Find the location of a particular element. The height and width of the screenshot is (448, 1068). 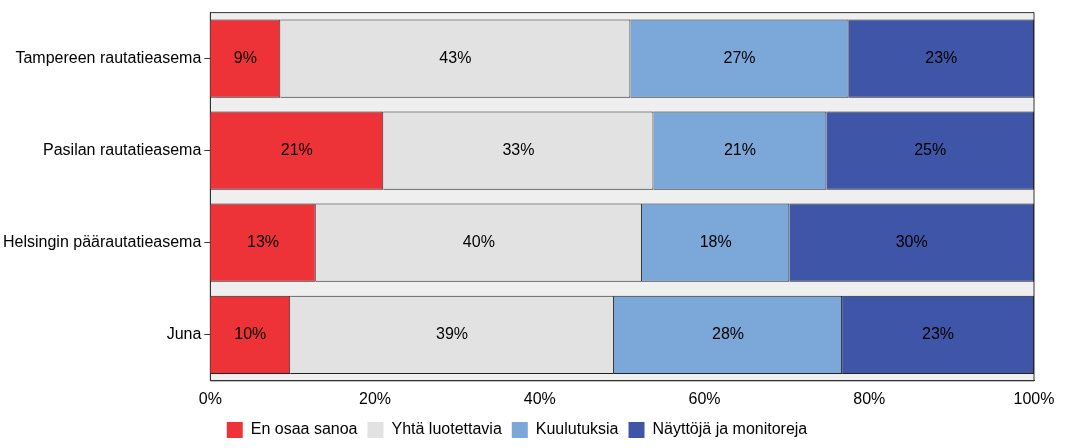

data-label: 43% is located at coordinates (455, 58).